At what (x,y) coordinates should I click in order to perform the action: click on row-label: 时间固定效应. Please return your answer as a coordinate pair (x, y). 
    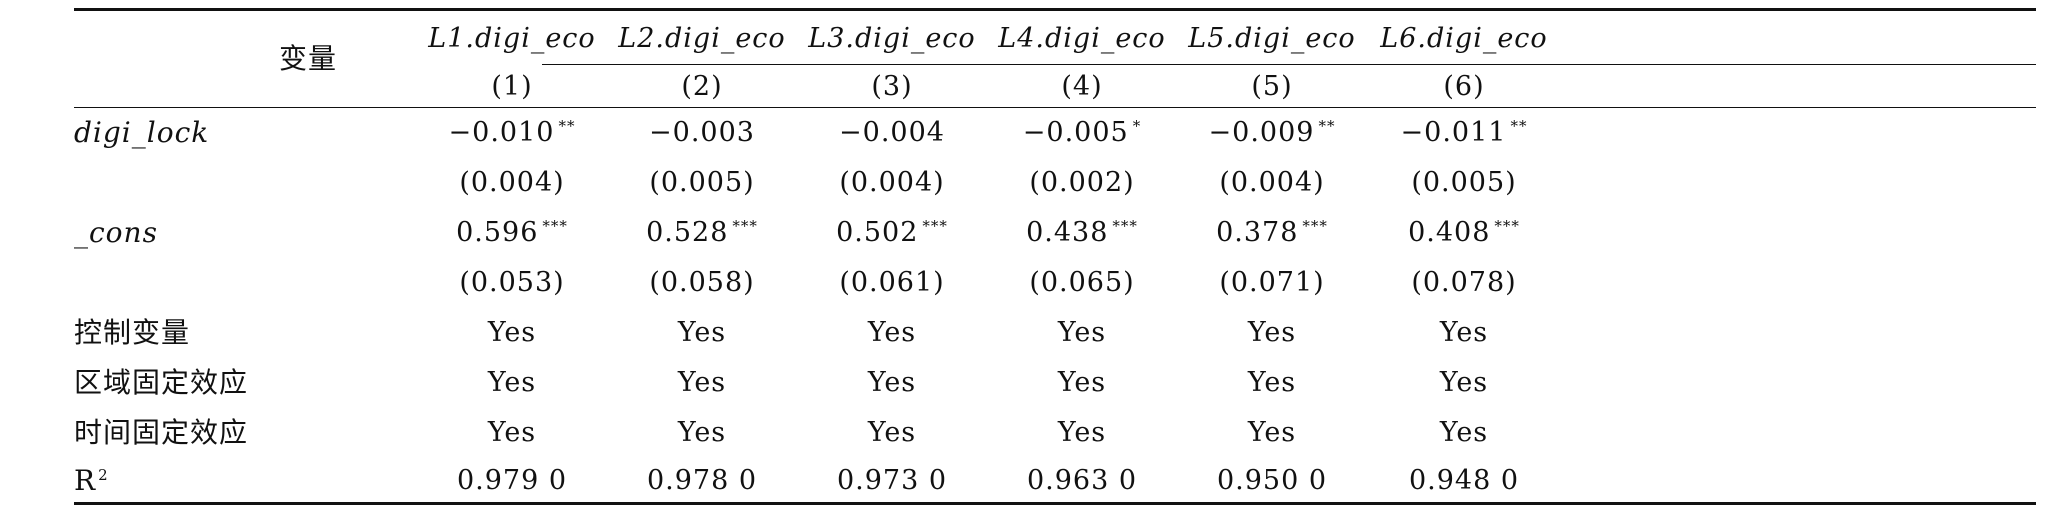
    Looking at the image, I should click on (161, 433).